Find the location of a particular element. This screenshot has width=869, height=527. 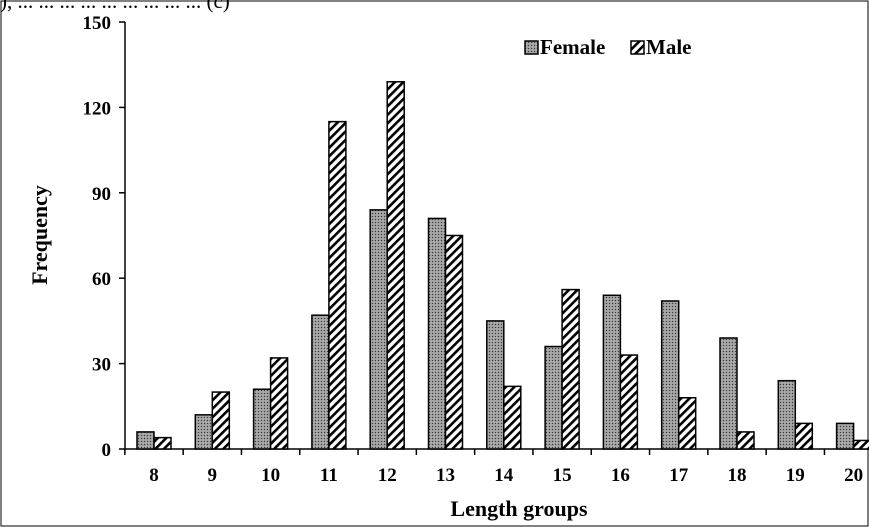

y-tick-label: 150 is located at coordinates (97, 23).